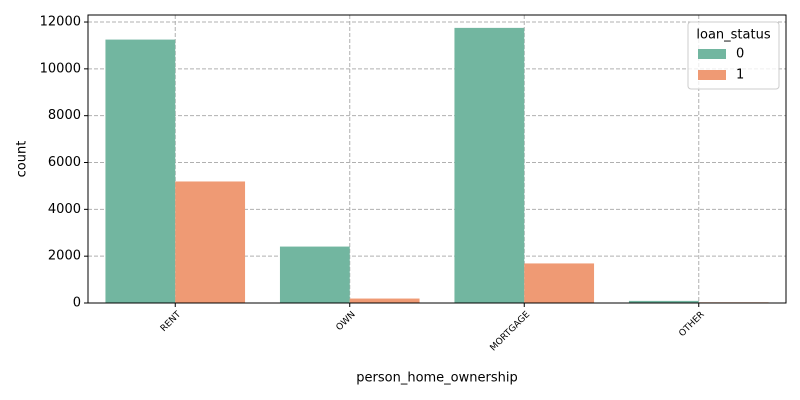 Image resolution: width=800 pixels, height=400 pixels. What do you see at coordinates (22, 159) in the screenshot?
I see `y-axis-label: count` at bounding box center [22, 159].